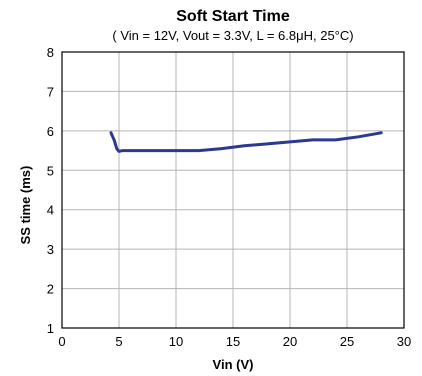 The width and height of the screenshot is (422, 376). Describe the element at coordinates (347, 341) in the screenshot. I see `x-tick-label: 25` at that location.